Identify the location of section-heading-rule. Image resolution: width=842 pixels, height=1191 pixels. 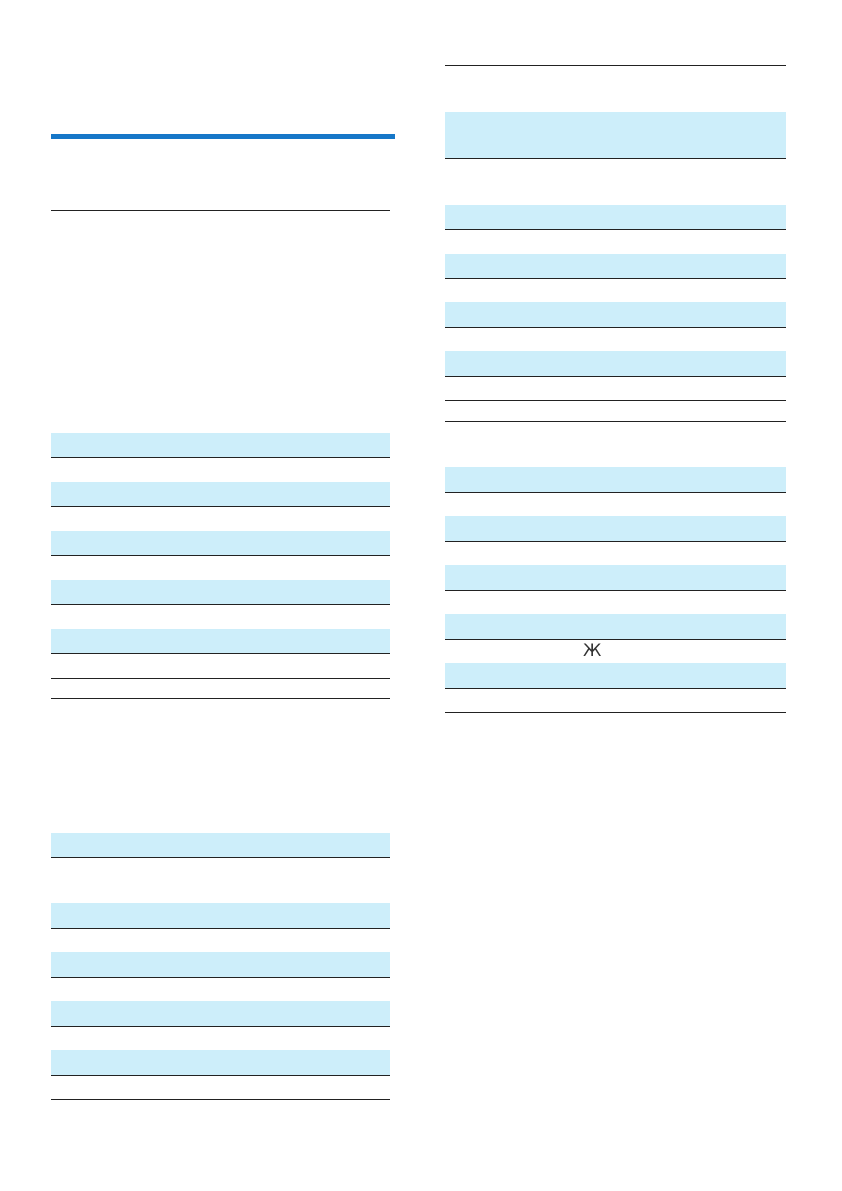
(223, 136).